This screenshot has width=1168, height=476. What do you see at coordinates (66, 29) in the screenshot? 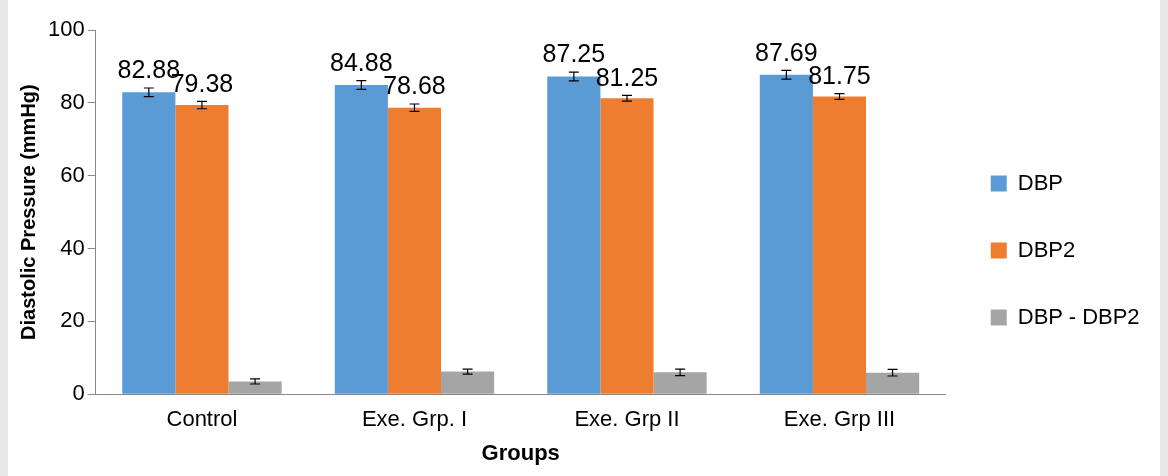
I see `y-tick-label: 100` at bounding box center [66, 29].